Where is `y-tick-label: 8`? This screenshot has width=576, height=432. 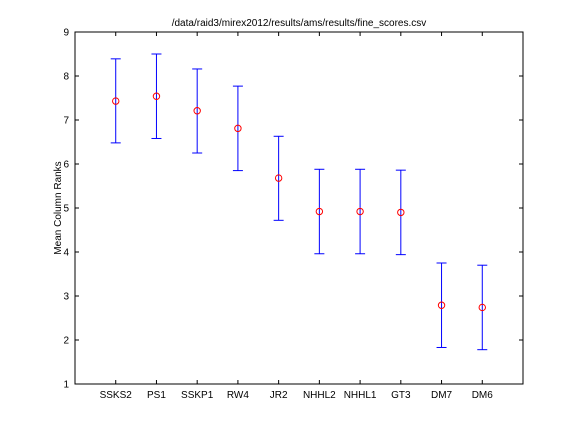 y-tick-label: 8 is located at coordinates (66, 77).